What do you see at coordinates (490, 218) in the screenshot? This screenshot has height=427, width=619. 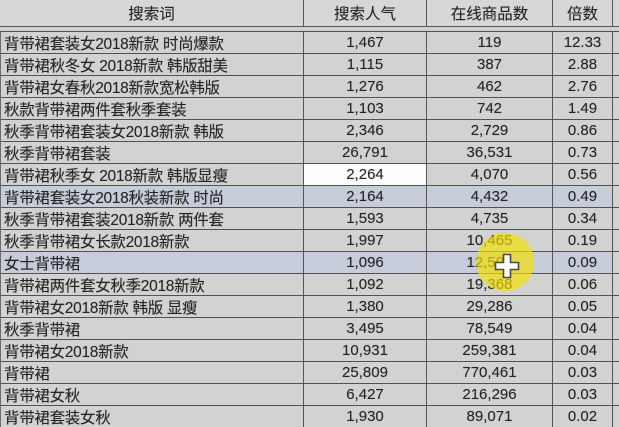 I see `products-cell: 4,735` at bounding box center [490, 218].